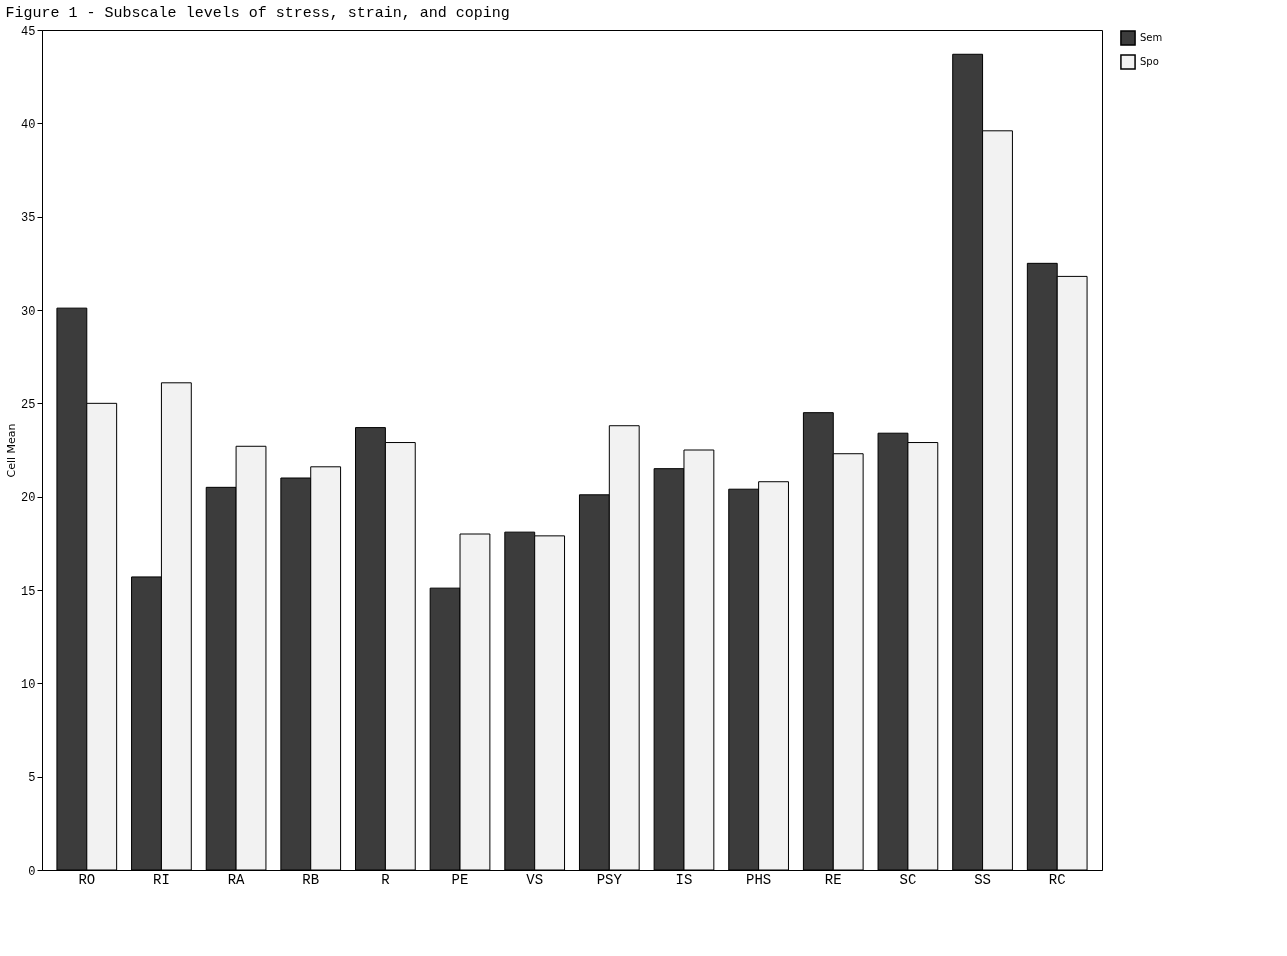 This screenshot has width=1287, height=956. I want to click on y-axis-title: Cell Mean, so click(12, 450).